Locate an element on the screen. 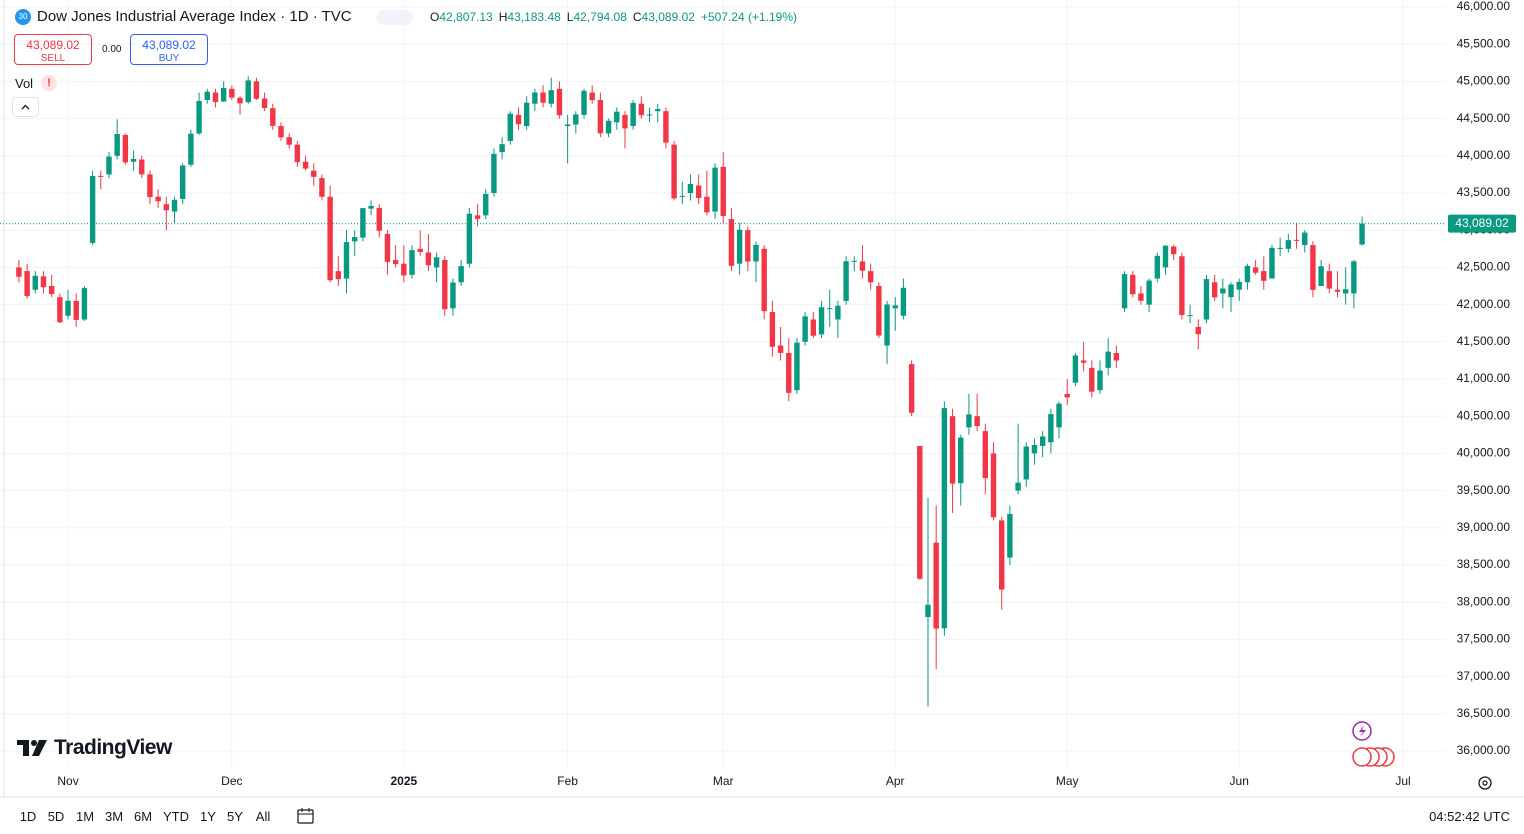  range-button: 5D is located at coordinates (56, 816).